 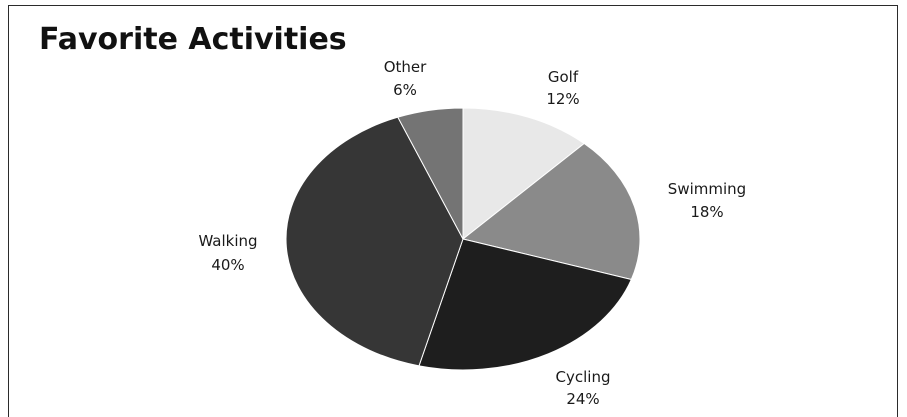 What do you see at coordinates (430, 173) in the screenshot?
I see `pie-slice-other` at bounding box center [430, 173].